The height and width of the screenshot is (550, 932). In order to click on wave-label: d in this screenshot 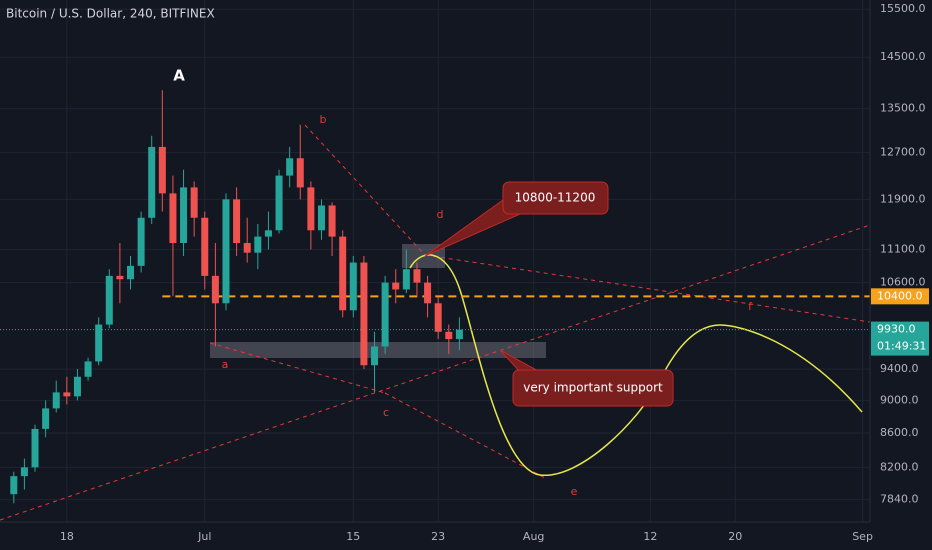, I will do `click(440, 214)`.